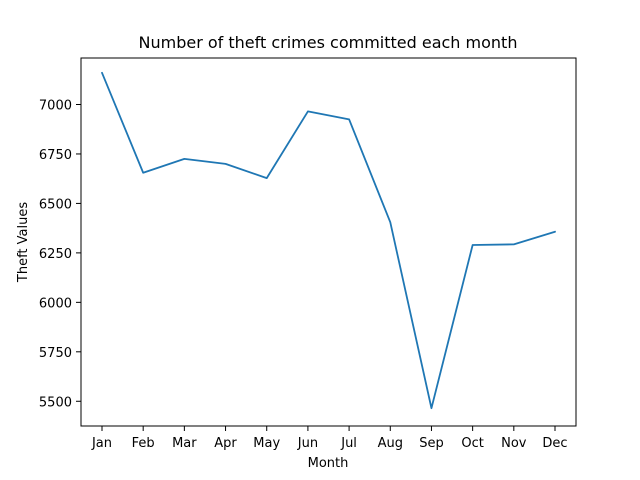 Image resolution: width=640 pixels, height=480 pixels. Describe the element at coordinates (143, 443) in the screenshot. I see `x-tick-label: Feb` at that location.